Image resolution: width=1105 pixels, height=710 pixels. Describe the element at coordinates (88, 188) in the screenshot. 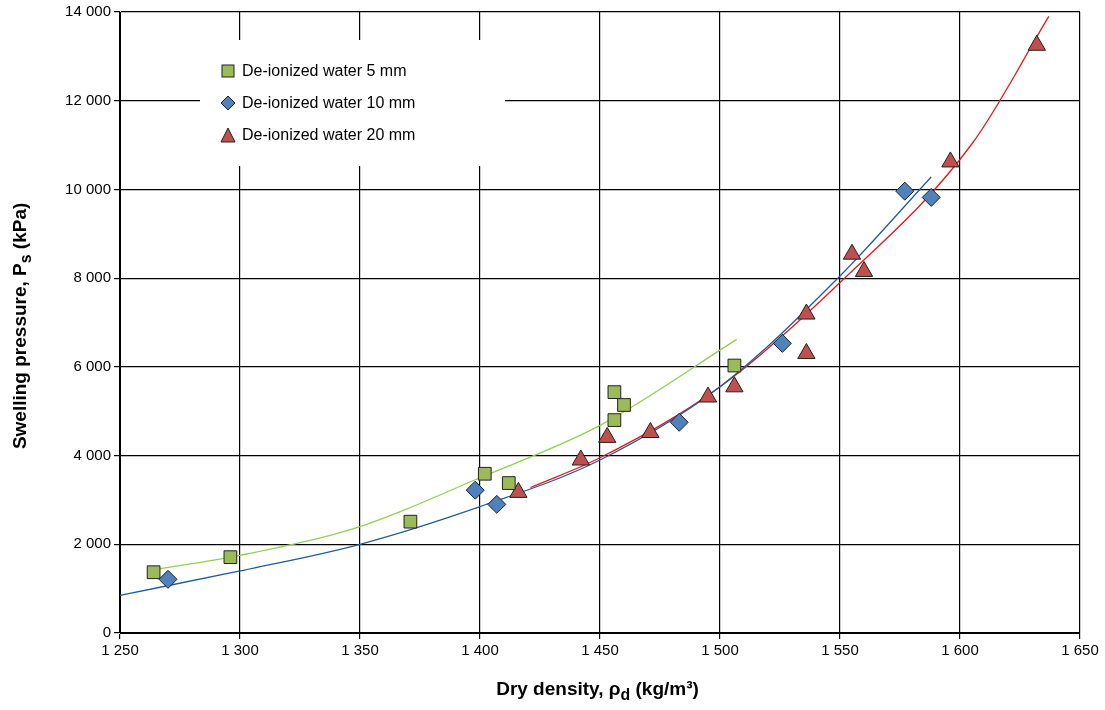

I see `y-tick-label: 10 000` at that location.